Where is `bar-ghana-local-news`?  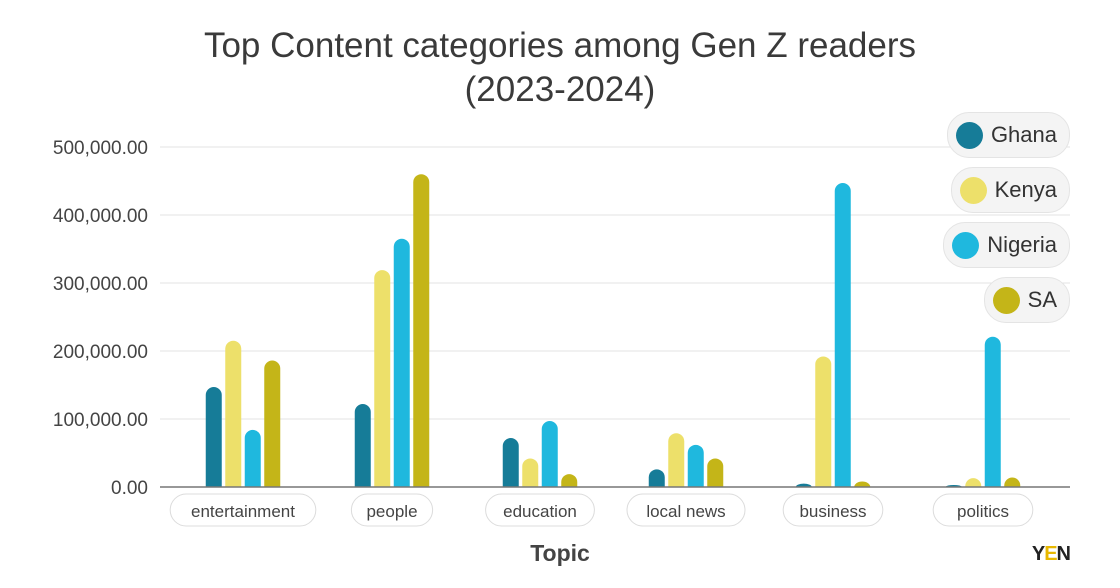
bar-ghana-local-news is located at coordinates (656, 478).